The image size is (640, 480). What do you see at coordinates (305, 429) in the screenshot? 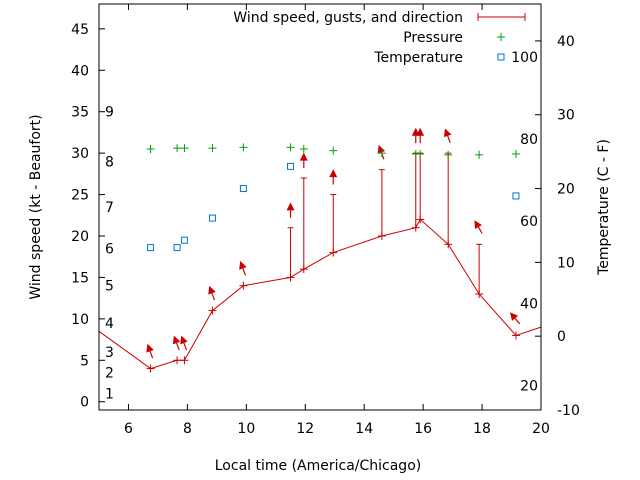
I see `x-tick-label: 12` at bounding box center [305, 429].